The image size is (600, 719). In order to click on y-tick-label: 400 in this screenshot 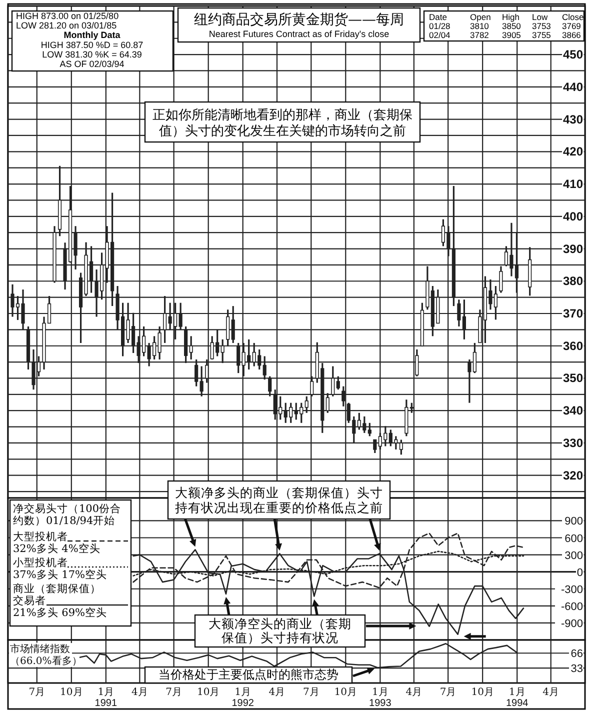, I will do `click(573, 216)`.